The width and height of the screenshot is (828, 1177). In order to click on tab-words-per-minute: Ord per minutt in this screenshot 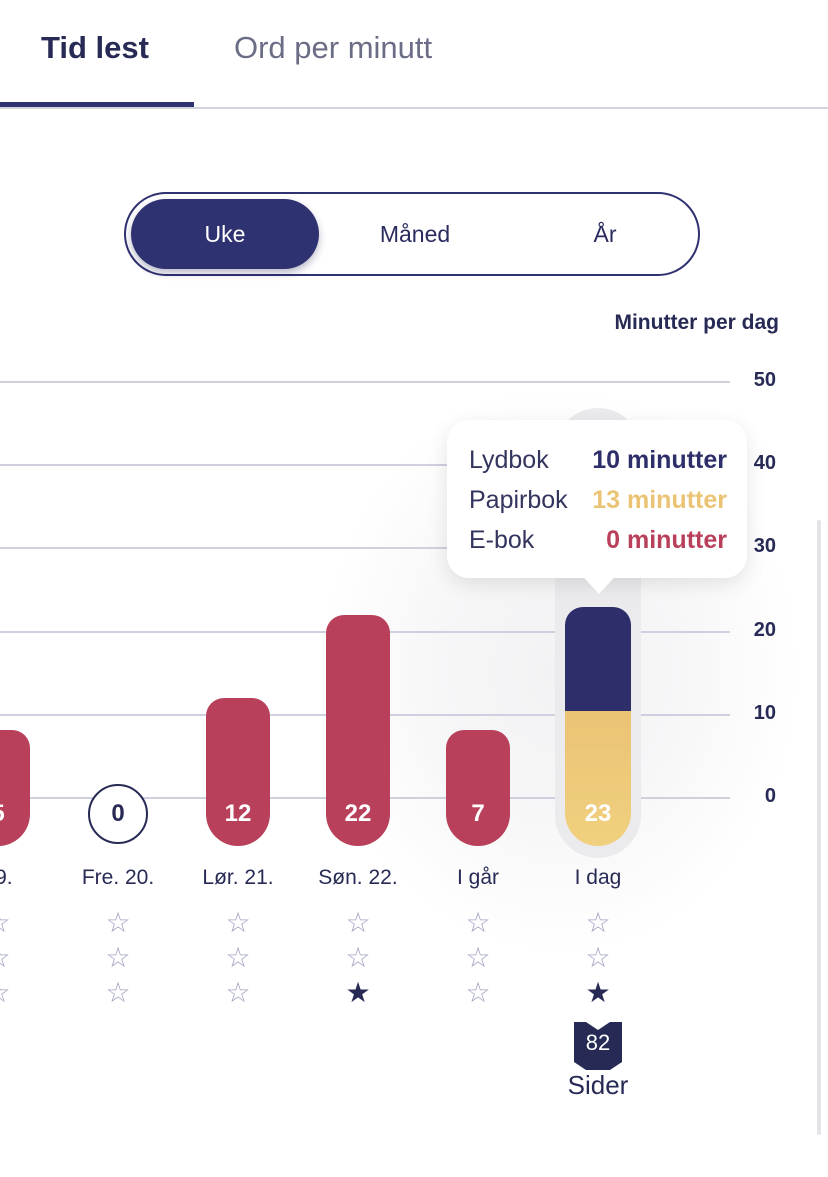, I will do `click(333, 47)`.